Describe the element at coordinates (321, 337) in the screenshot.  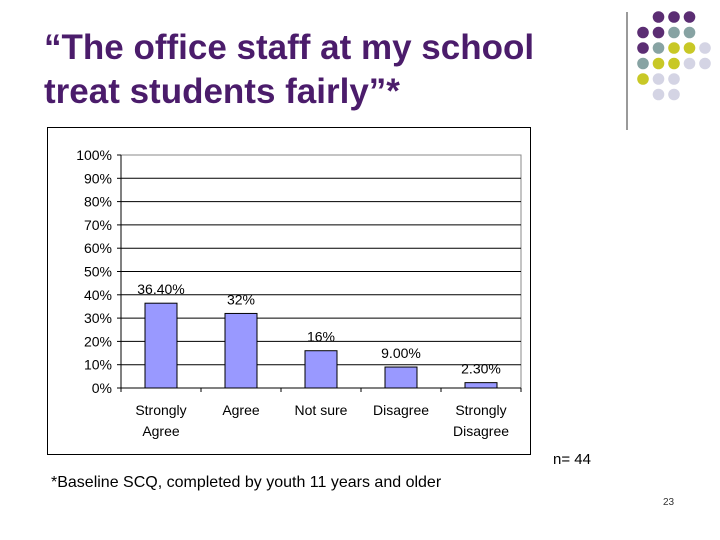
I see `data-label: 16%` at that location.